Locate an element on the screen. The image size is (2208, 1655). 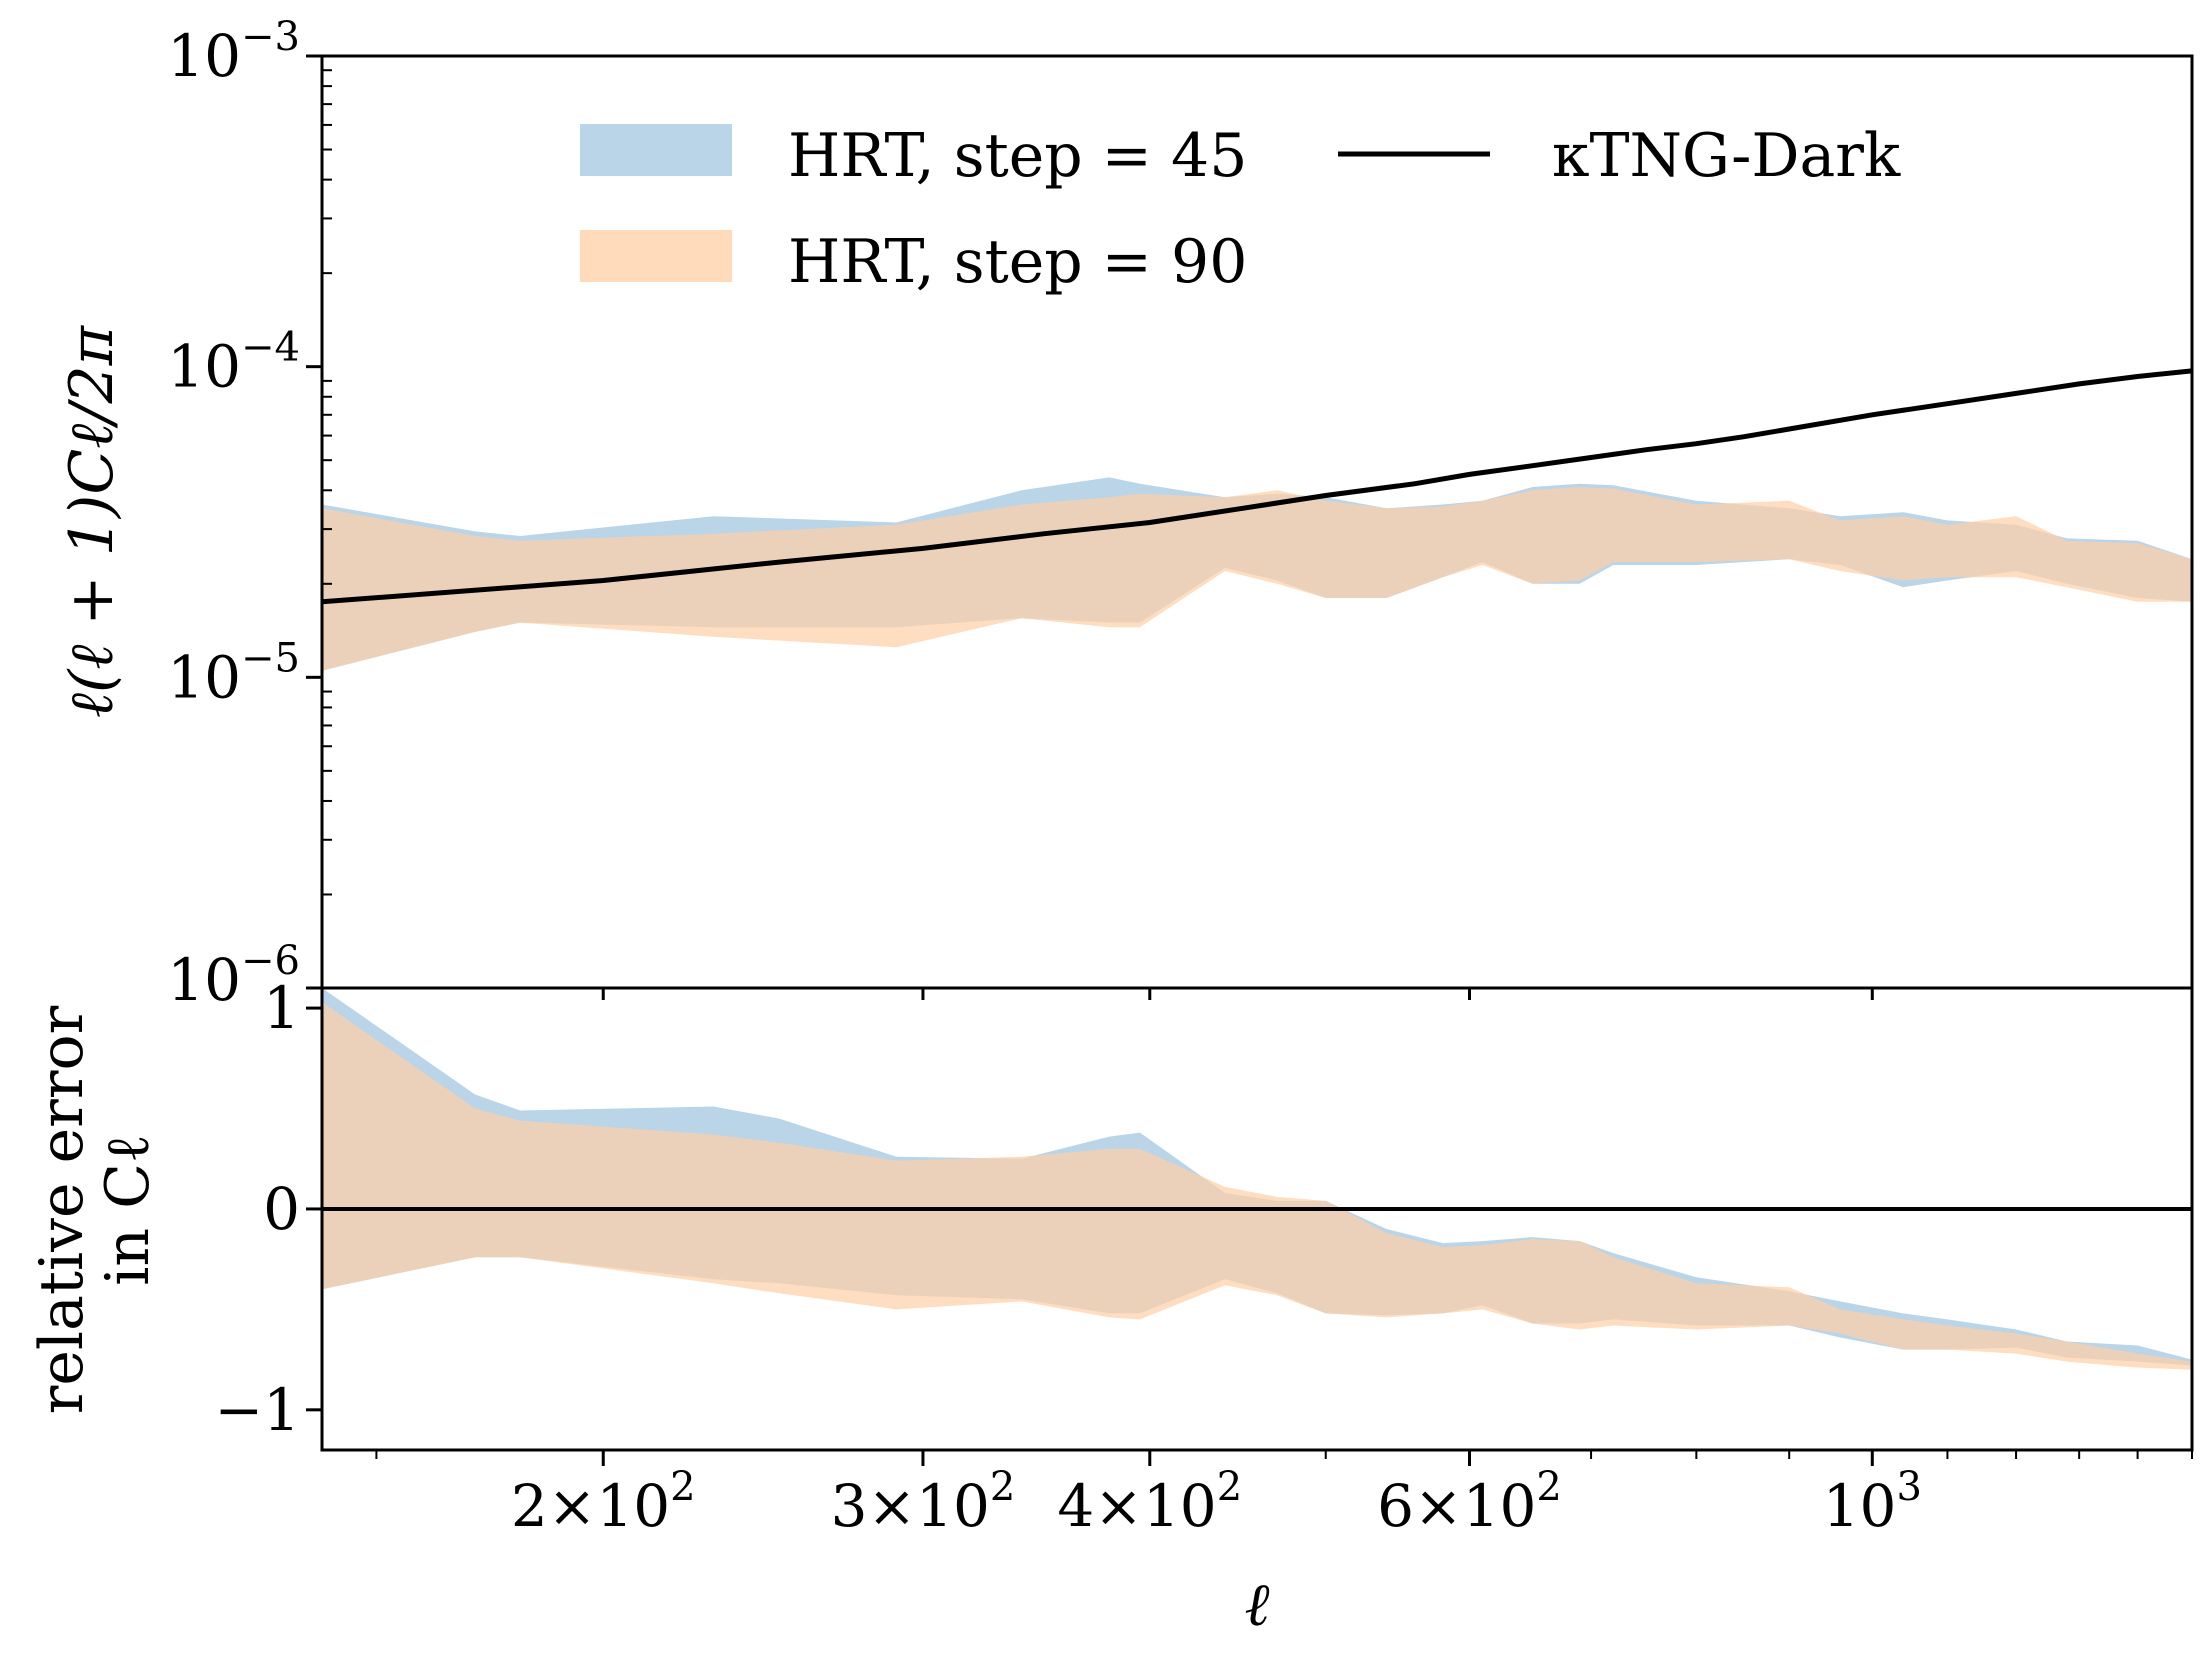
top-y-tick-label: 10⁻³ is located at coordinates (233, 52).